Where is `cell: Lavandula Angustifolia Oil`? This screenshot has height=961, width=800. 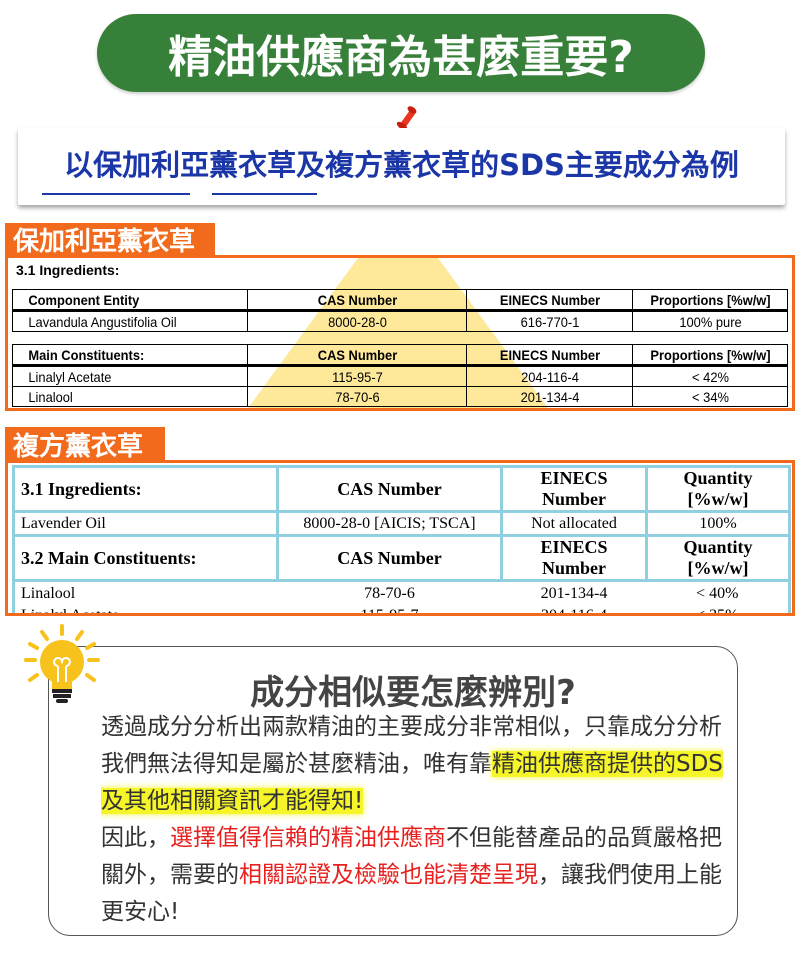 cell: Lavandula Angustifolia Oil is located at coordinates (130, 321).